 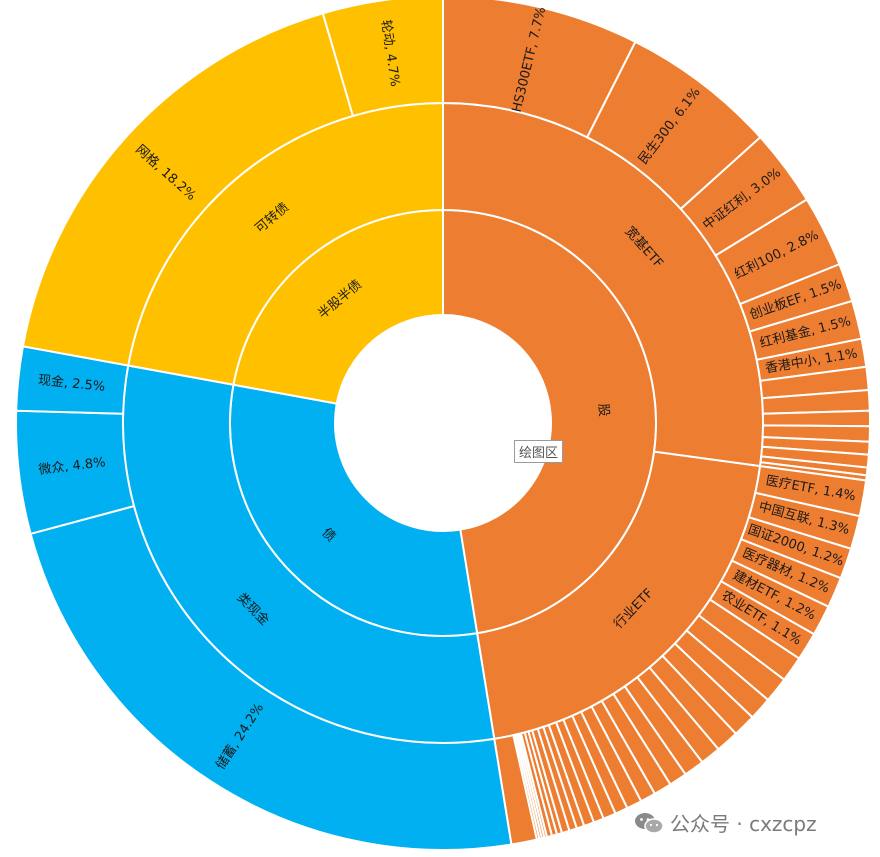 What do you see at coordinates (539, 451) in the screenshot?
I see `plot-area-tooltip: 绘图区` at bounding box center [539, 451].